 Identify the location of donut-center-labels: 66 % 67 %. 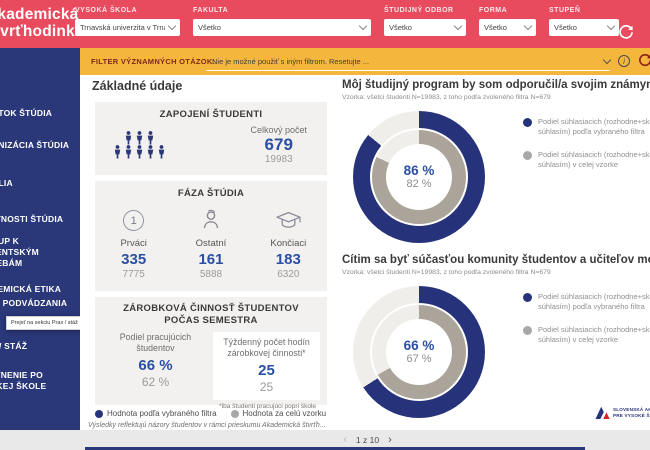
(419, 352).